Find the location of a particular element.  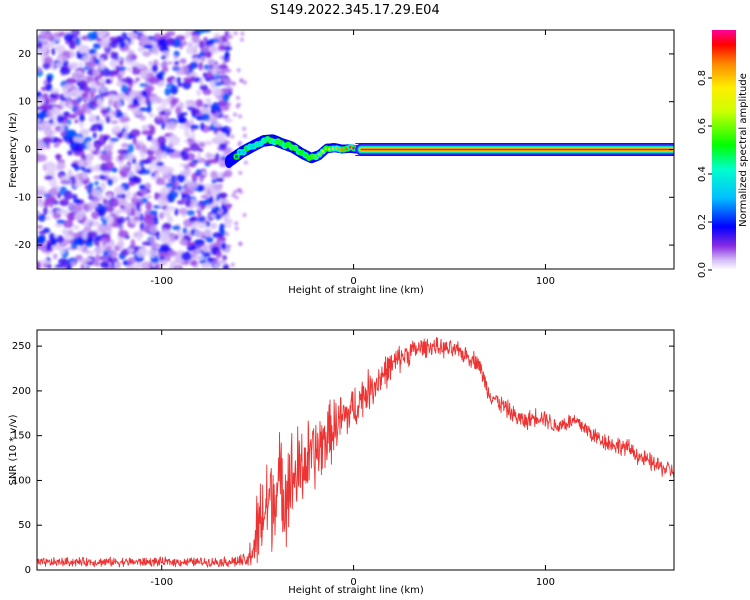

x-tick-label: 100 is located at coordinates (545, 281).